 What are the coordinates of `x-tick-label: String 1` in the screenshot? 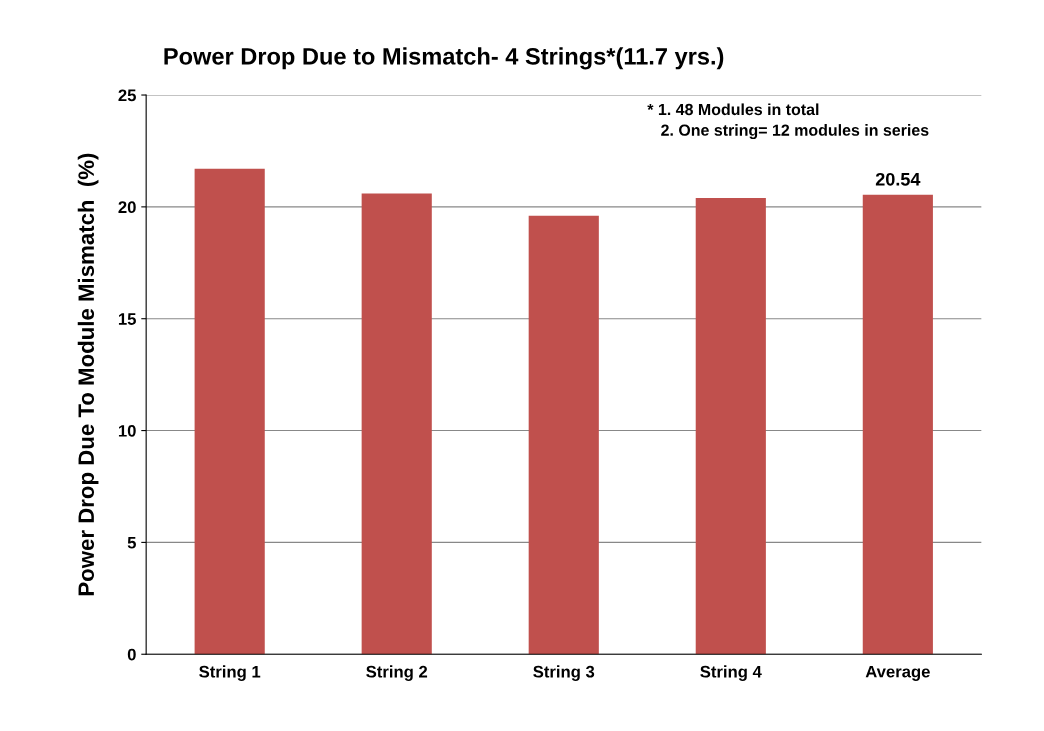 It's located at (230, 673).